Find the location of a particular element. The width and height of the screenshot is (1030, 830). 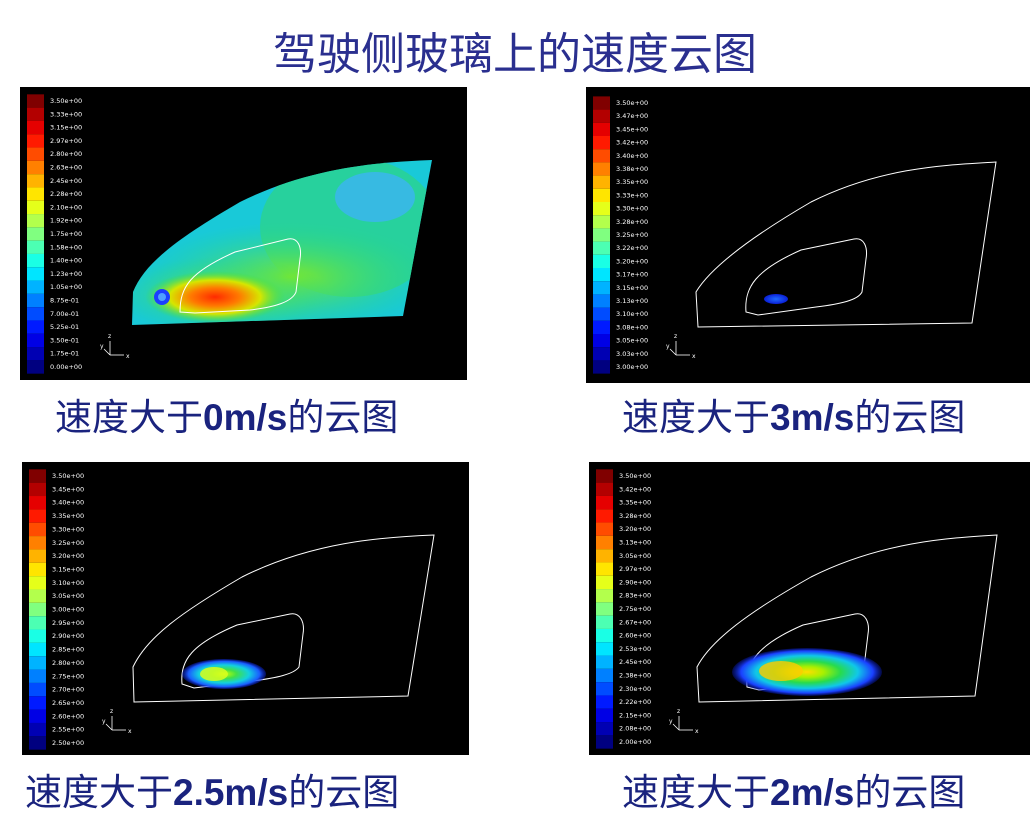

caption-2: 速度大于2.5m/s的云图 is located at coordinates (212, 792).